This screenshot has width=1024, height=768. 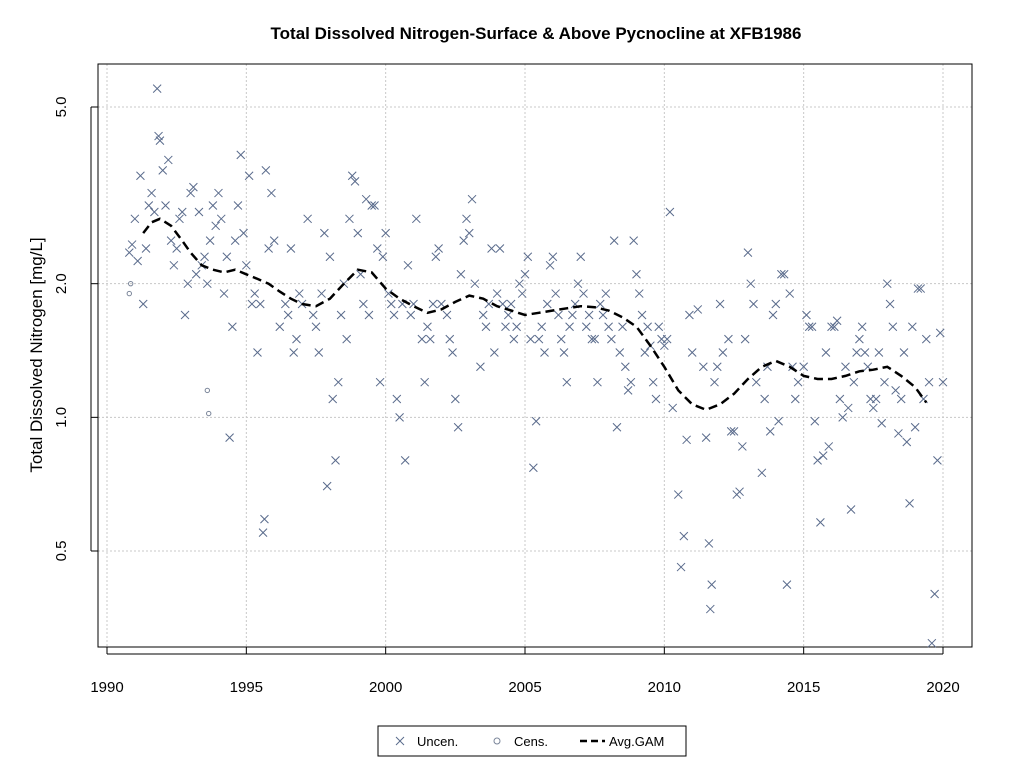 What do you see at coordinates (942, 687) in the screenshot?
I see `x-tick-label: 2020` at bounding box center [942, 687].